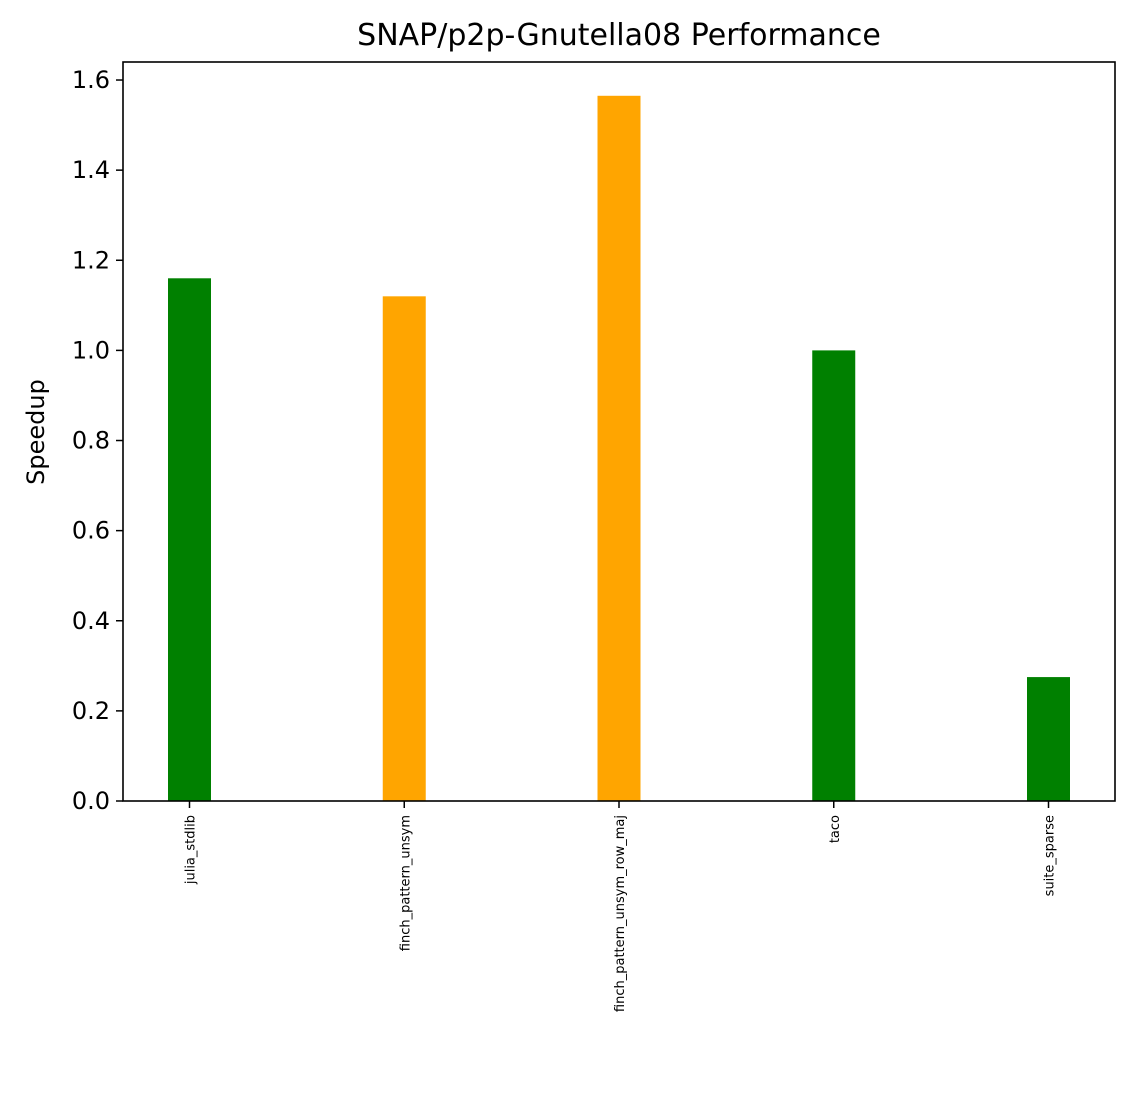 Image resolution: width=1134 pixels, height=1093 pixels. Describe the element at coordinates (620, 913) in the screenshot. I see `x-tick-label: finch_pattern_unsym_row_maj` at that location.